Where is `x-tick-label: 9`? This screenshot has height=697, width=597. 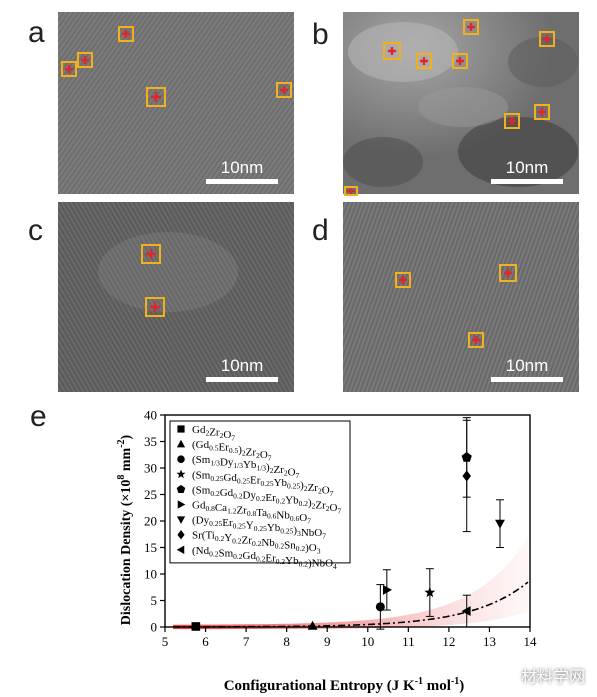 x-tick-label: 9 is located at coordinates (327, 641).